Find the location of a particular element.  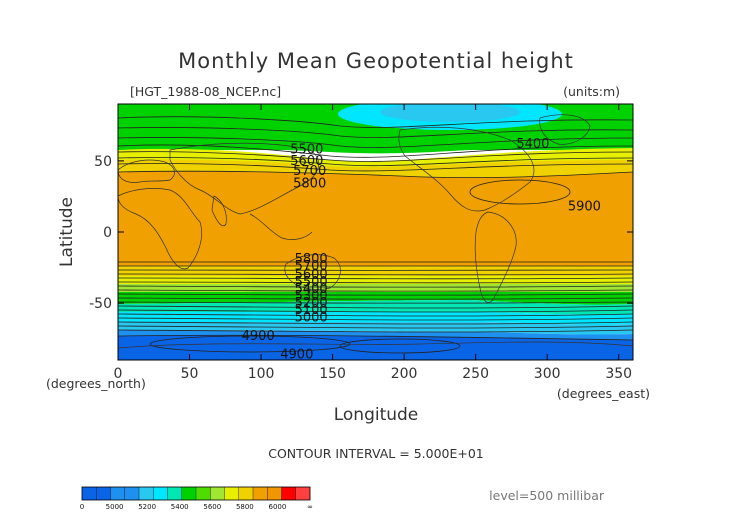

x-tick-label: 50 is located at coordinates (190, 374).